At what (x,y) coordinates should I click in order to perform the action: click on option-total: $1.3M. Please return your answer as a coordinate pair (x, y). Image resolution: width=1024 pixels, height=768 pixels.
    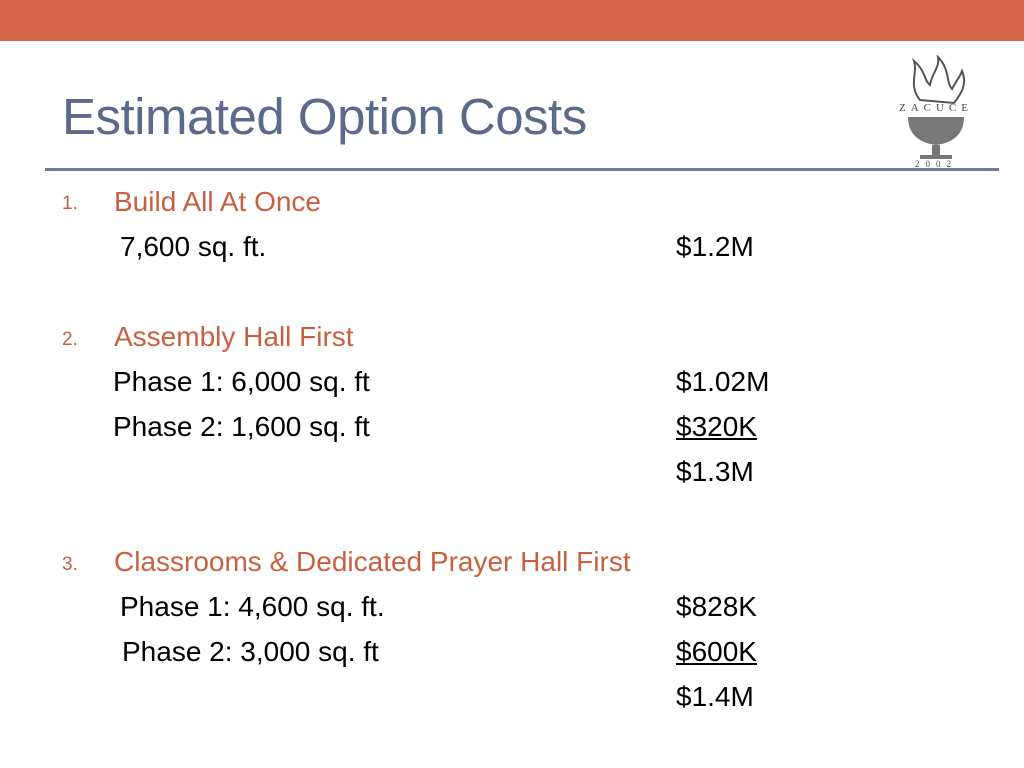
    Looking at the image, I should click on (715, 471).